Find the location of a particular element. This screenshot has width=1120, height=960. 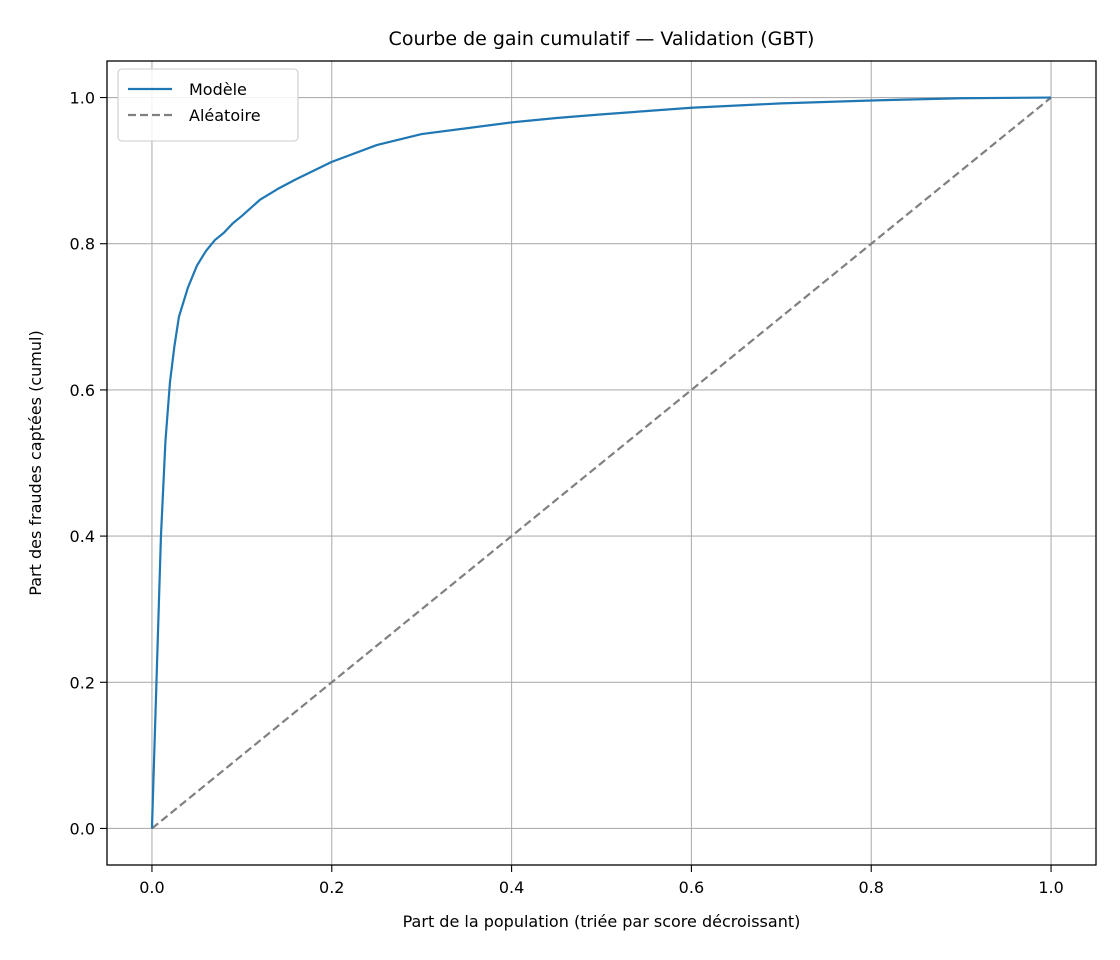

legend-label: Aléatoire is located at coordinates (225, 115).